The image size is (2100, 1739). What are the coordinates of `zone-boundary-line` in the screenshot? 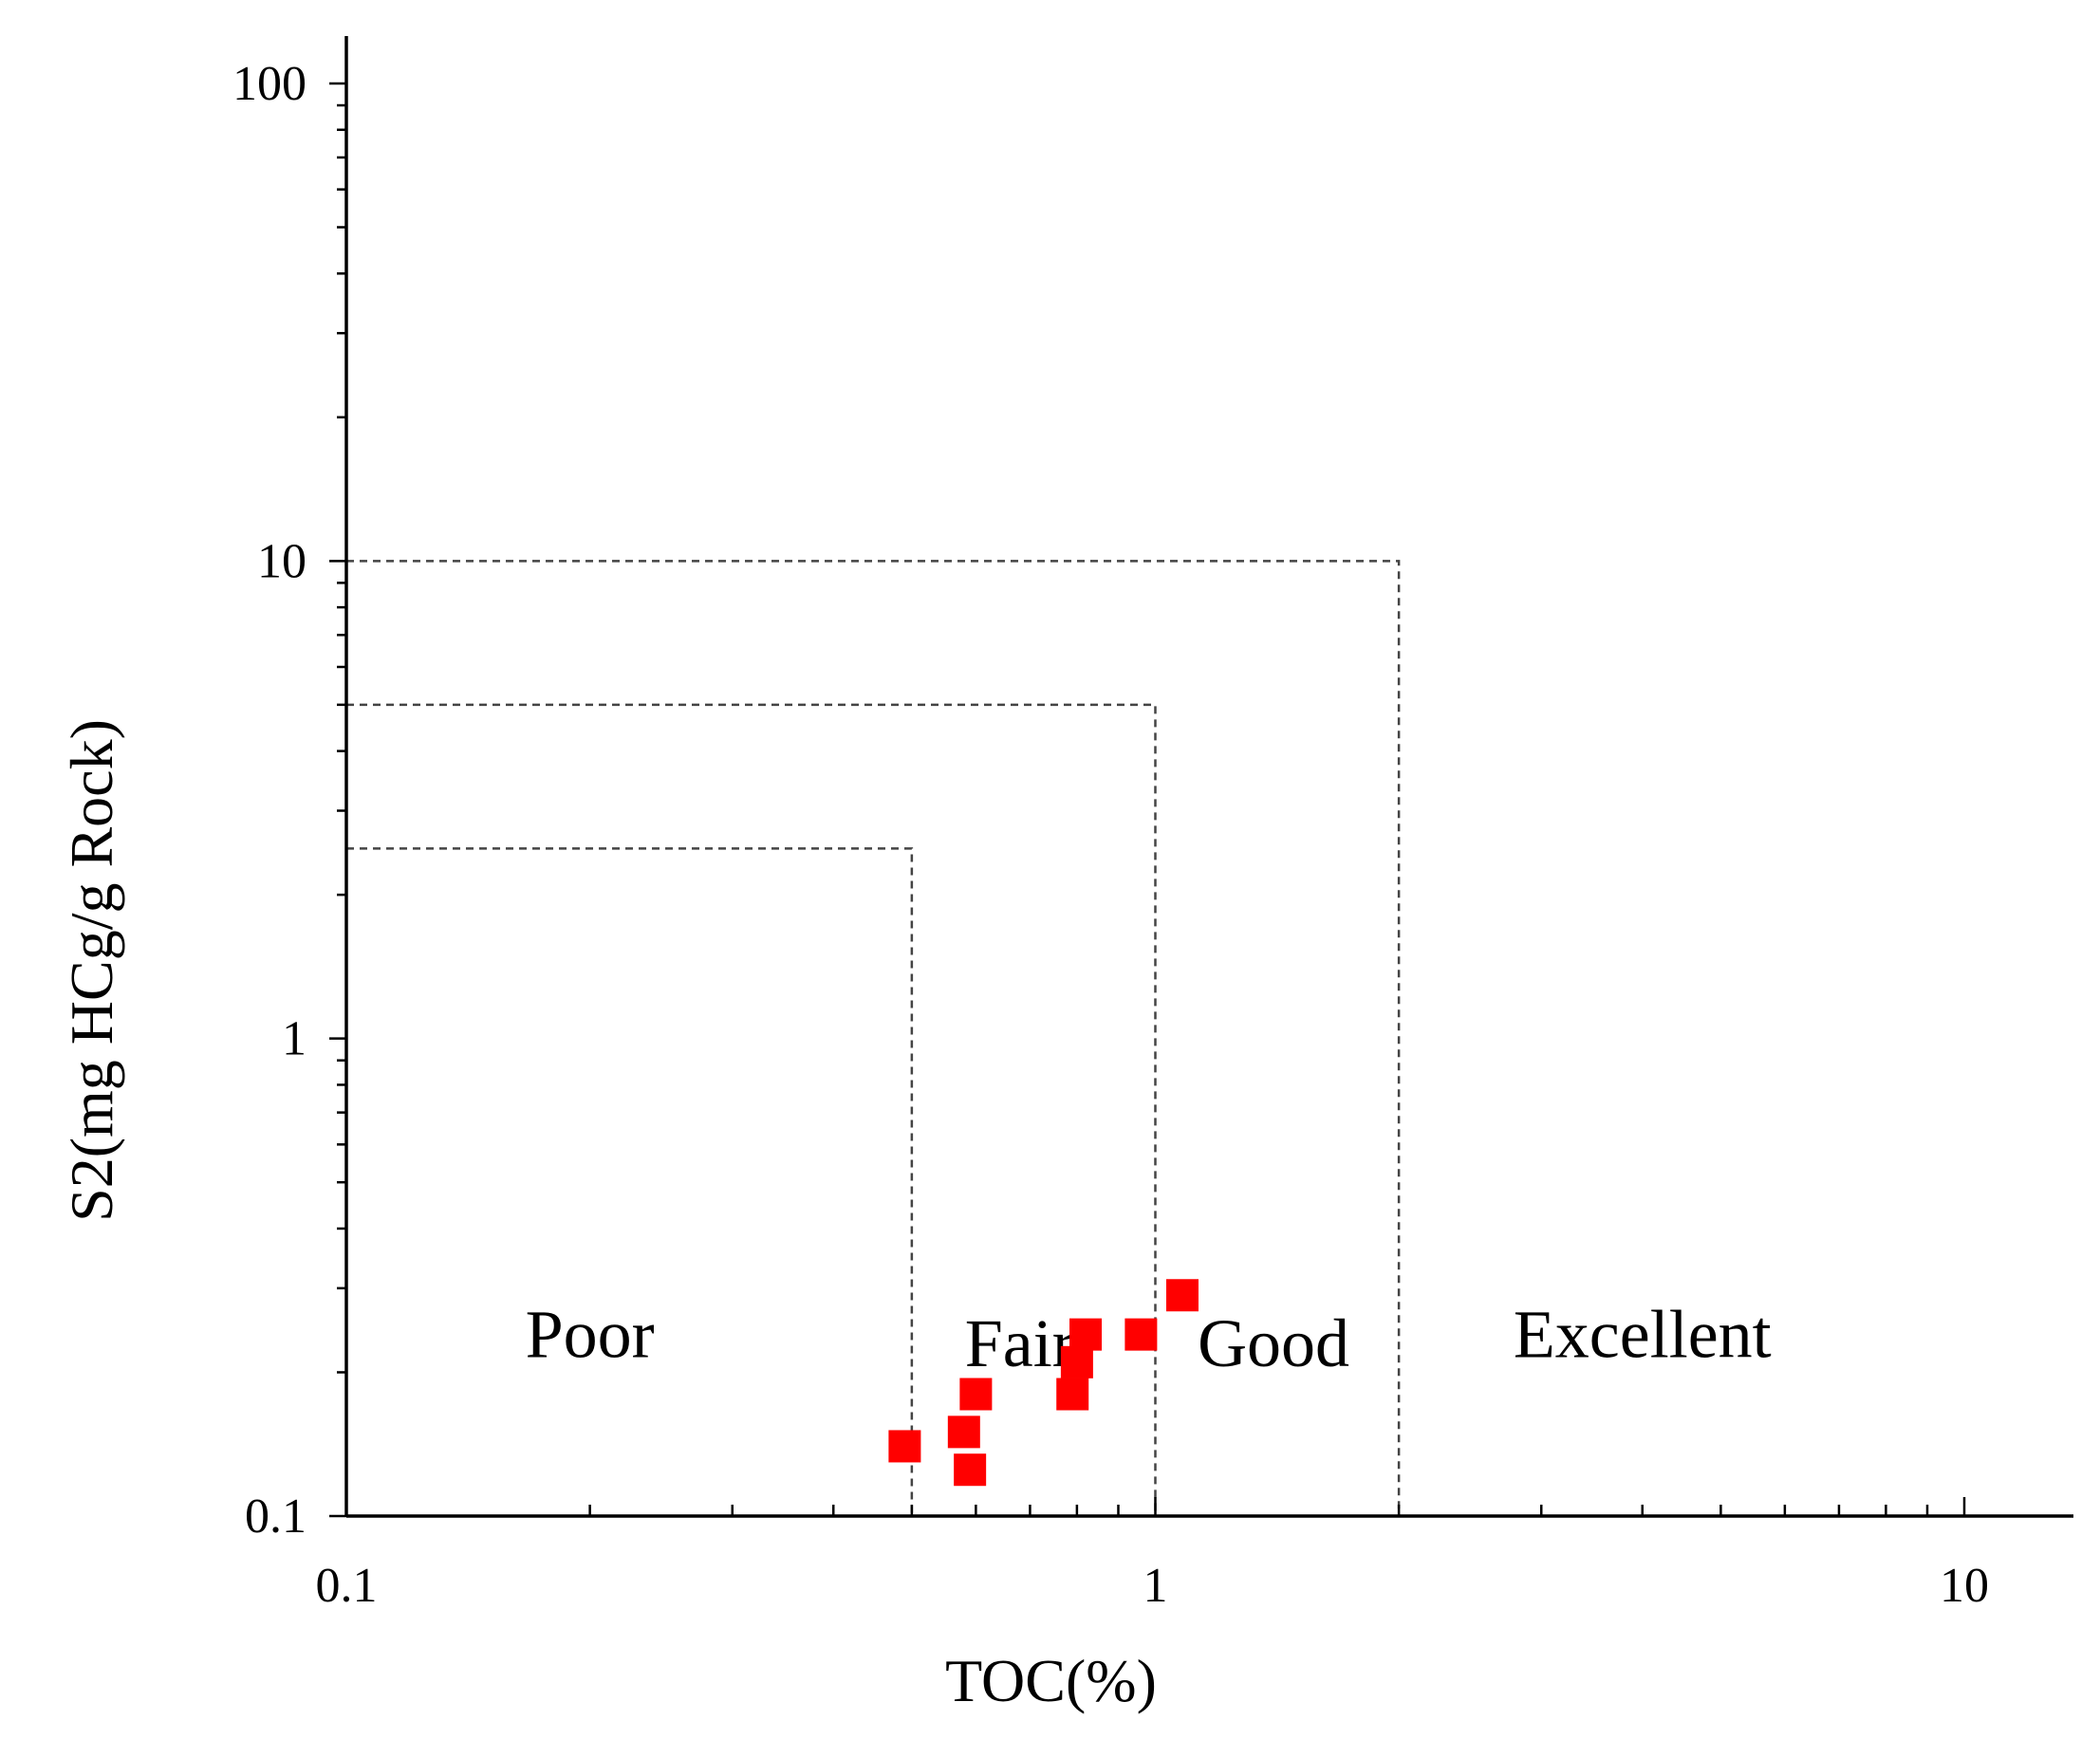 It's located at (630, 1181).